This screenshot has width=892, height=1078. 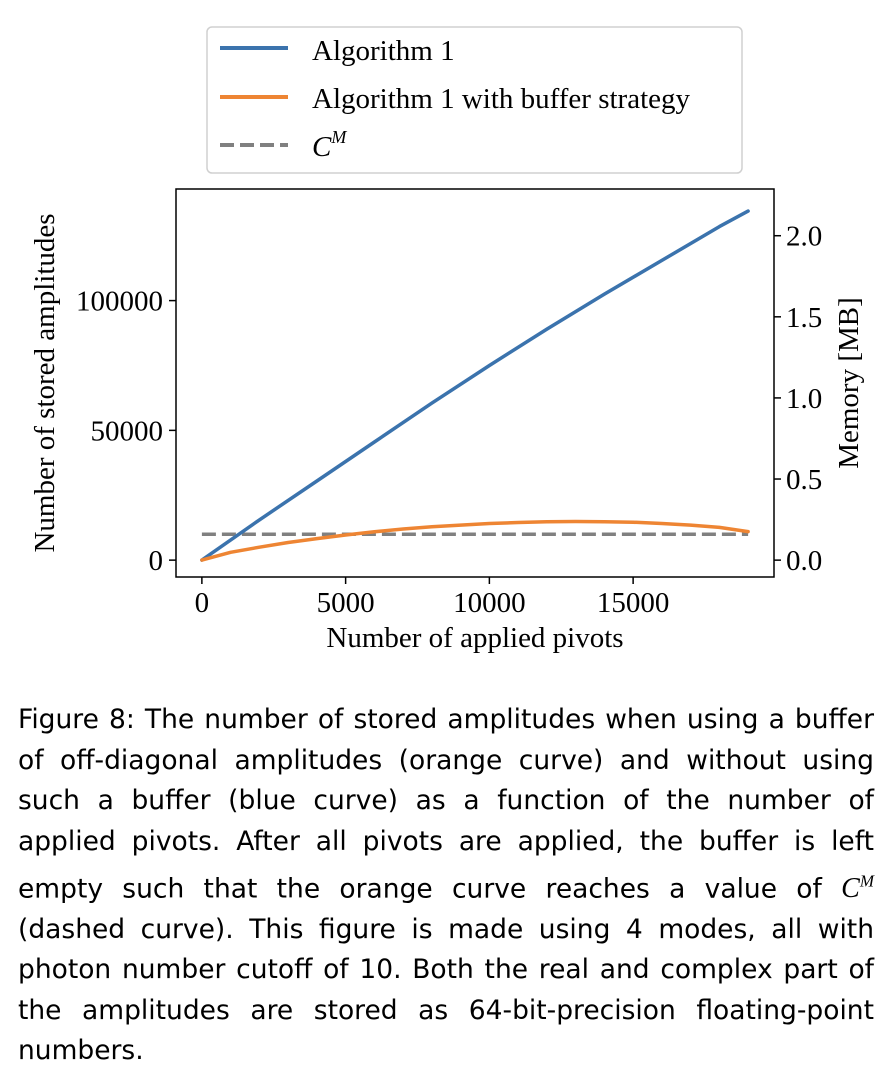 I want to click on y-tick-label: 0, so click(x=156, y=561).